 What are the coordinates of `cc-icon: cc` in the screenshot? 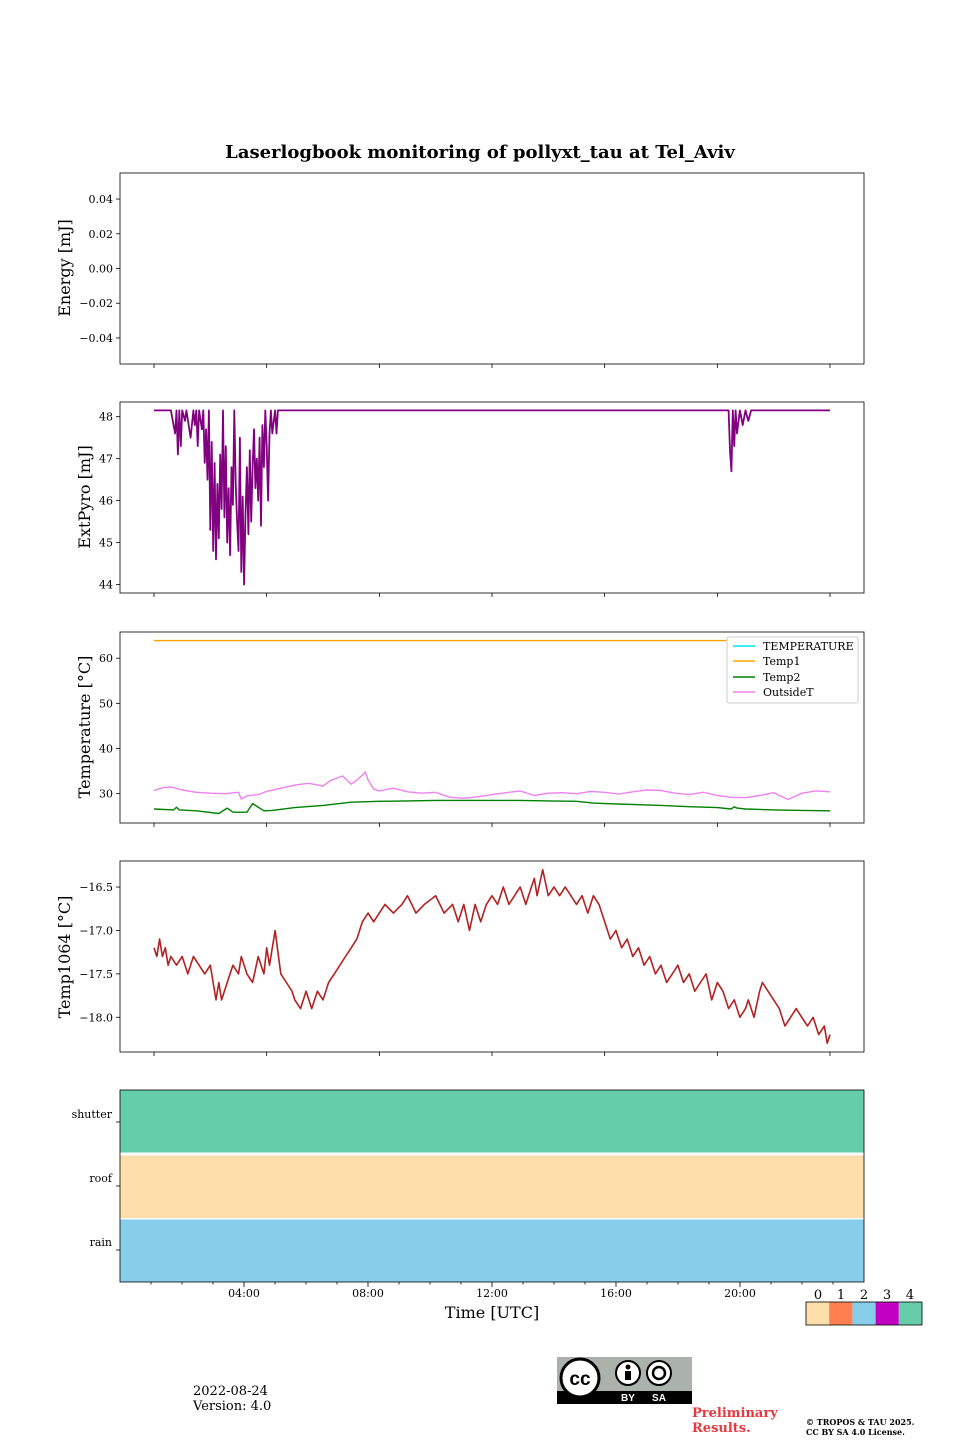 It's located at (580, 1379).